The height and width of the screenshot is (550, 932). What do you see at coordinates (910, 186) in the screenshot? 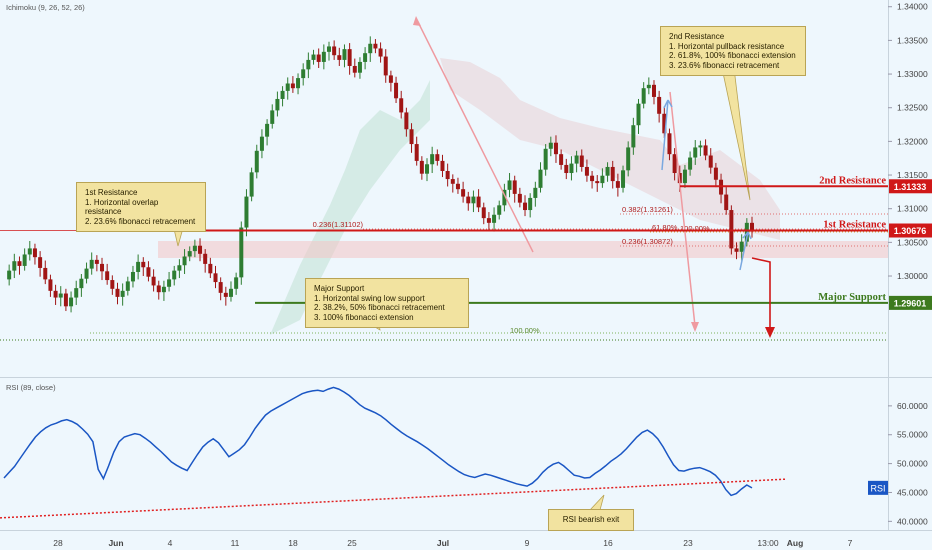
I see `level-price-badge` at bounding box center [910, 186].